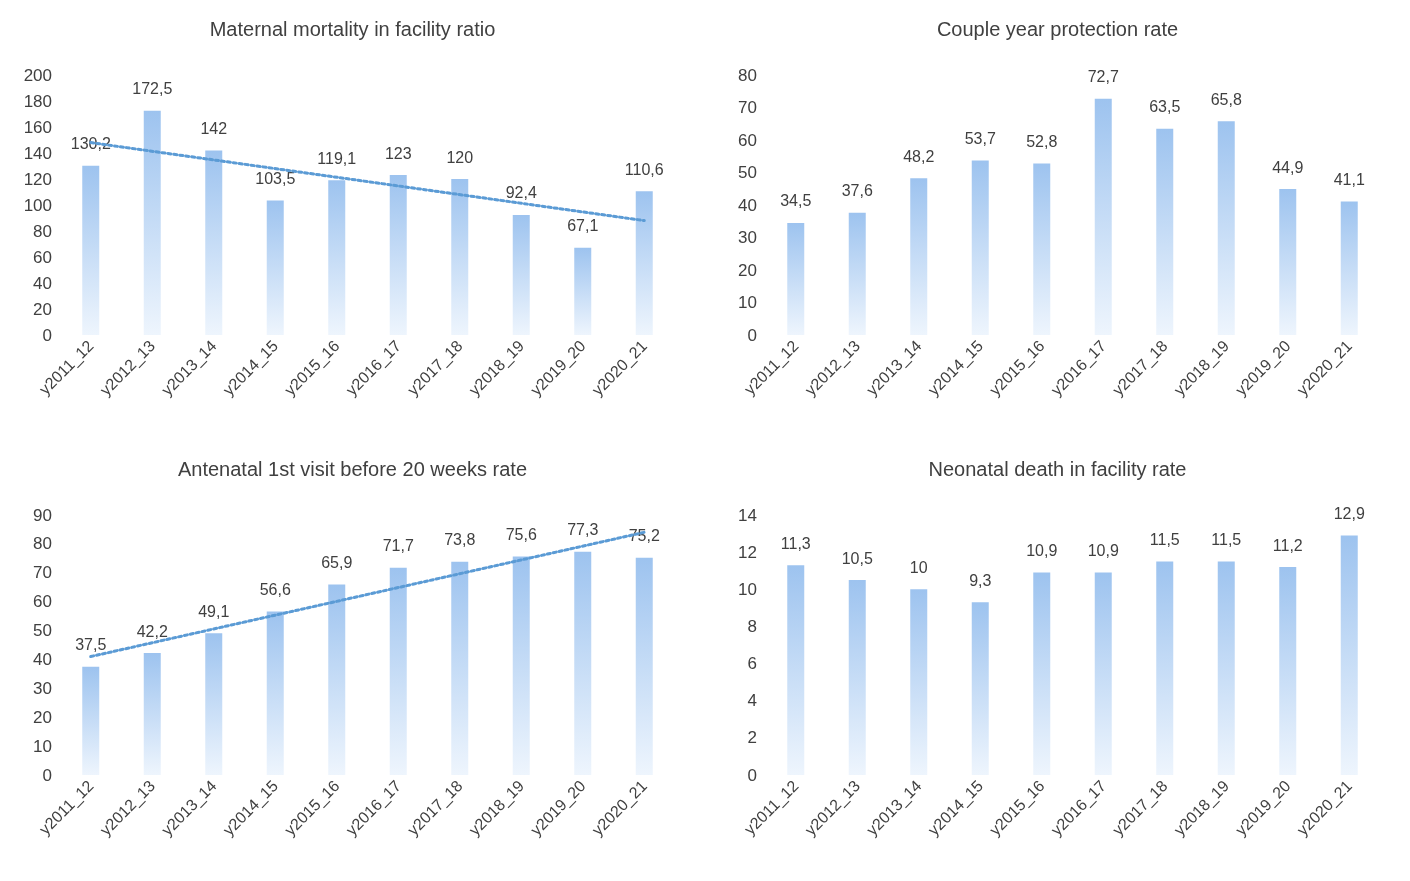 This screenshot has height=881, width=1410. What do you see at coordinates (37, 153) in the screenshot?
I see `y-tick-label: 140` at bounding box center [37, 153].